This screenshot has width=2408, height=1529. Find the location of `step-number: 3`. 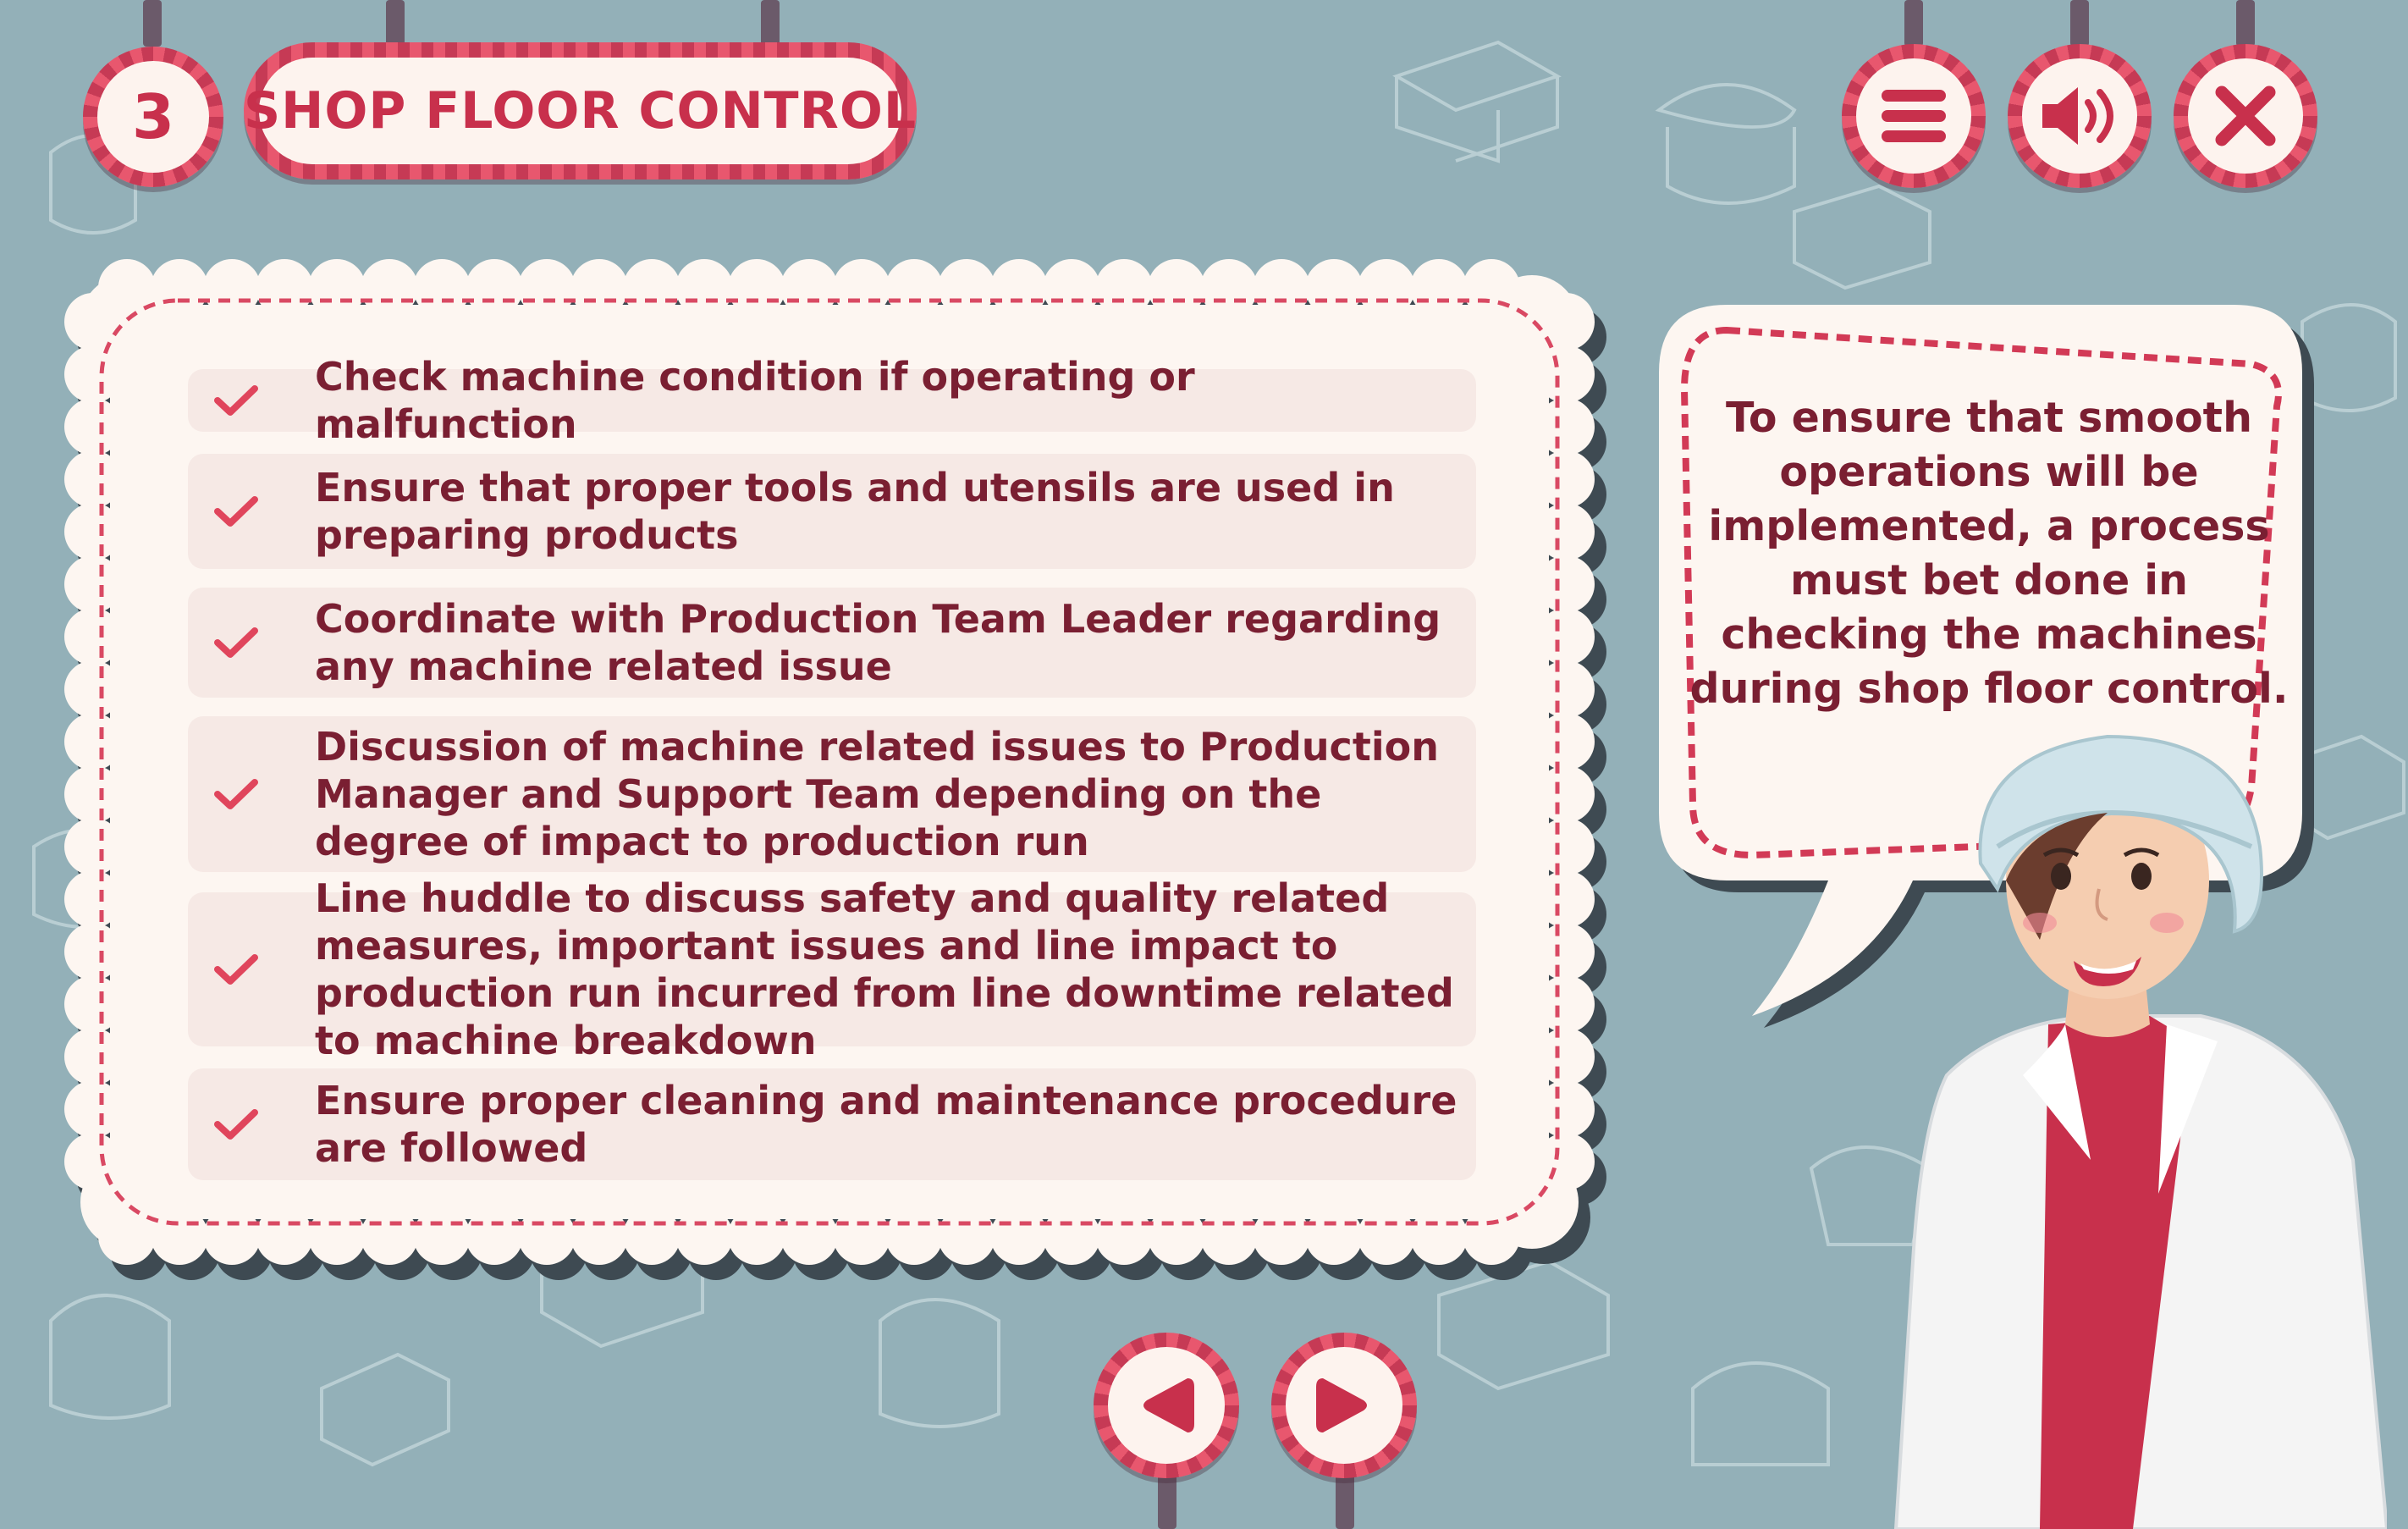

step-number: 3 is located at coordinates (153, 116).